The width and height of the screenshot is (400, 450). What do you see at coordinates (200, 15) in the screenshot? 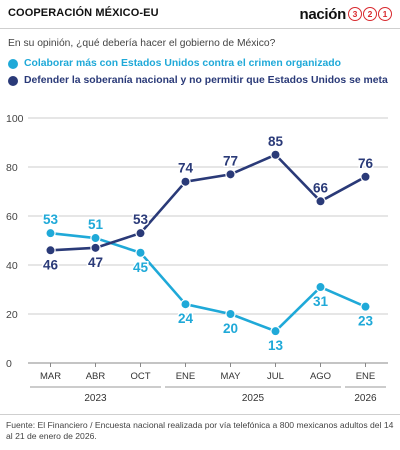
I see `header: COOPERACIÓN MÉXICO-EU nación 3 2 1` at bounding box center [200, 15].